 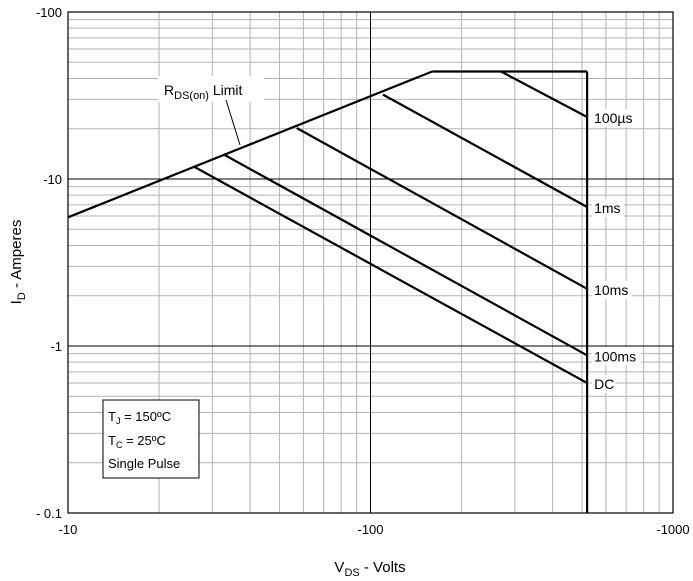 What do you see at coordinates (672, 529) in the screenshot?
I see `x-tick-label: -1000` at bounding box center [672, 529].